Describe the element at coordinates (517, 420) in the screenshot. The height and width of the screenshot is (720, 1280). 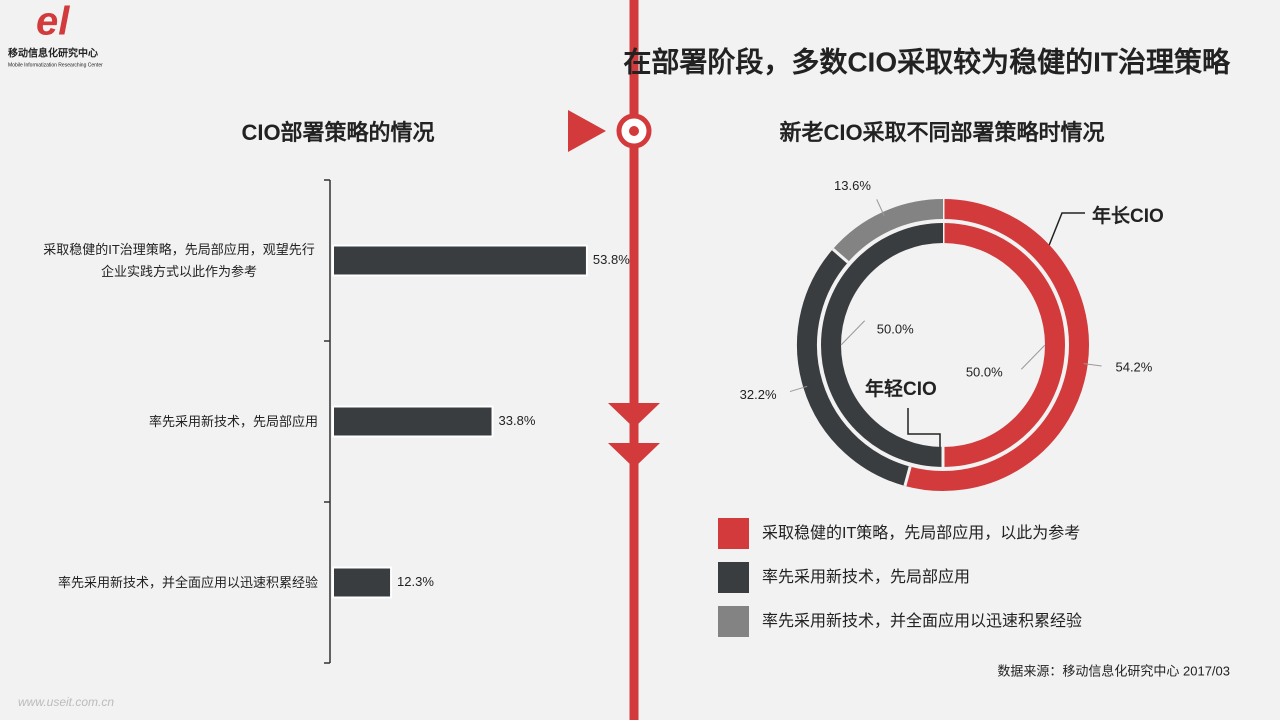
I see `value-label: 33.8%` at that location.